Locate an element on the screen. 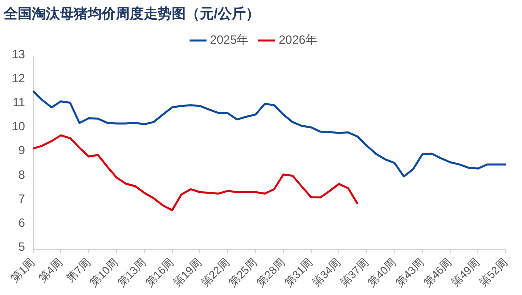 The height and width of the screenshot is (295, 522). y-tick-label: 9 is located at coordinates (22, 151).